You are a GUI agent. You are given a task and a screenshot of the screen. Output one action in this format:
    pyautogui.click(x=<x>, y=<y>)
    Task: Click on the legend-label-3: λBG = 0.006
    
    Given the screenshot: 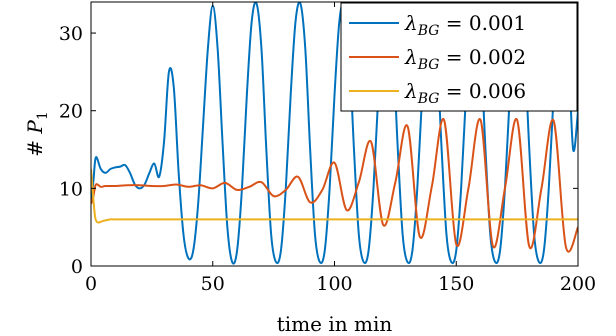 What is the action you would take?
    pyautogui.click(x=465, y=93)
    